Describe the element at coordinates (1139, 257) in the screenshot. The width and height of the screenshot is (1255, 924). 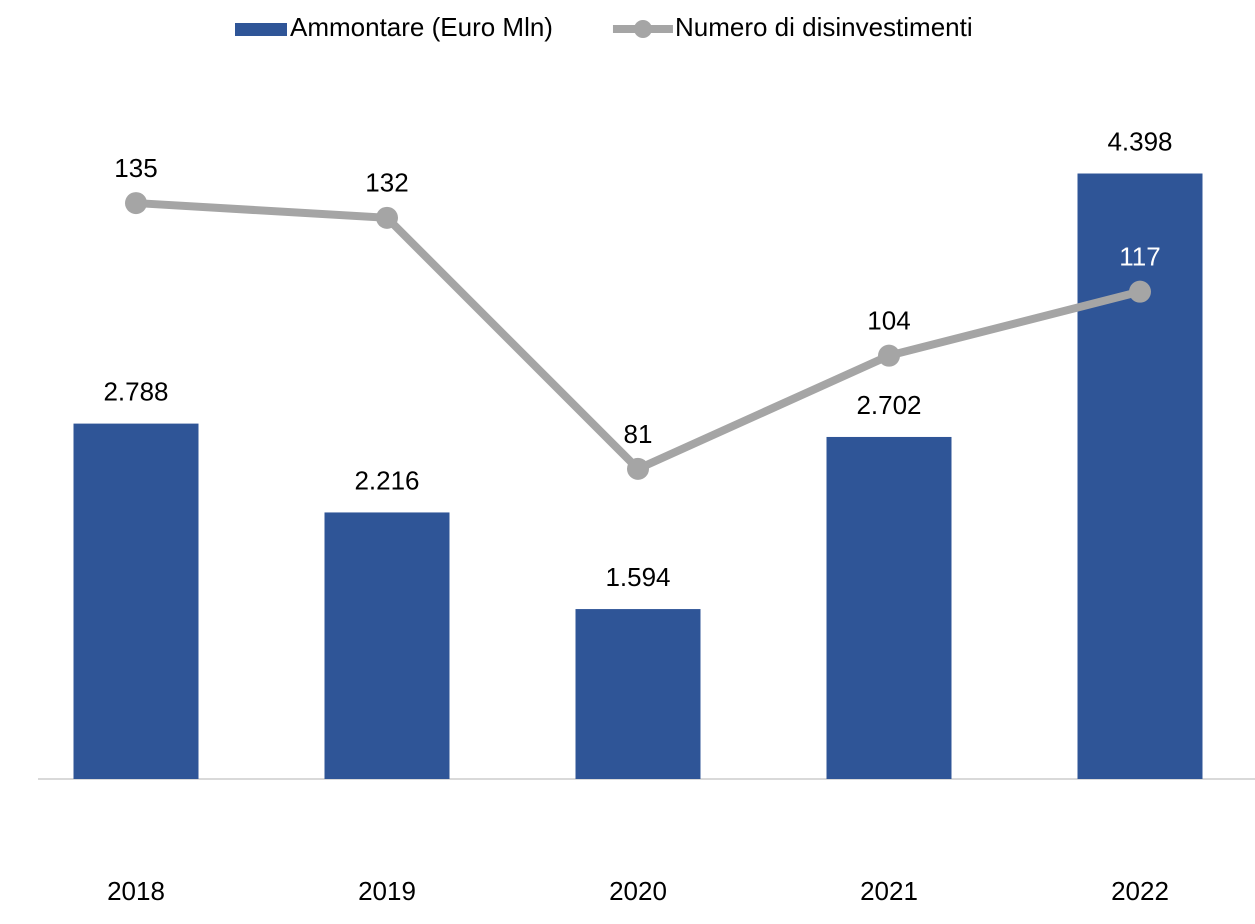
I see `line-value-label: 117` at that location.